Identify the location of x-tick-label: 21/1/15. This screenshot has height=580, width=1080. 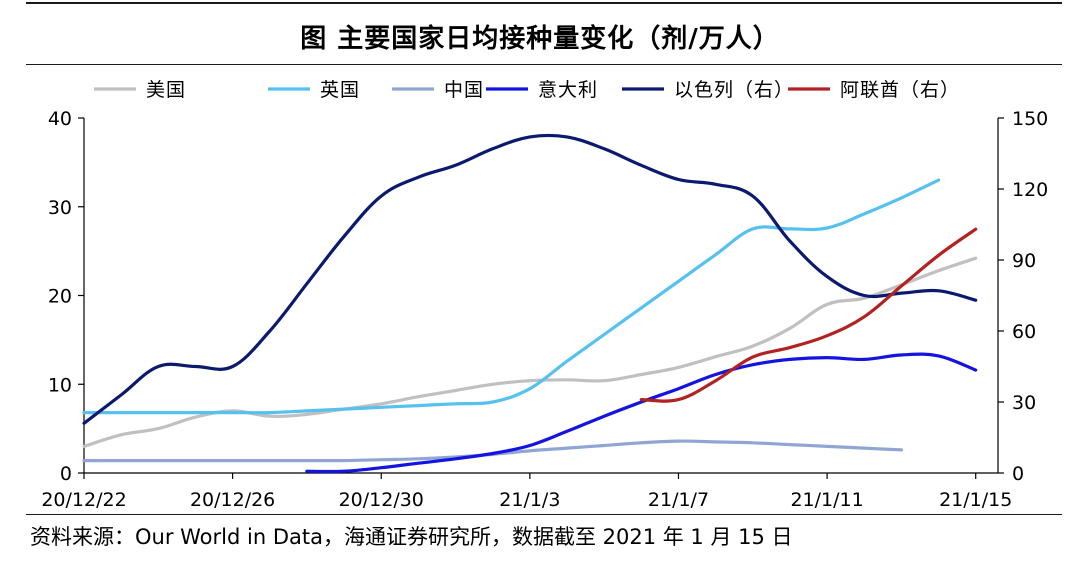
(975, 499).